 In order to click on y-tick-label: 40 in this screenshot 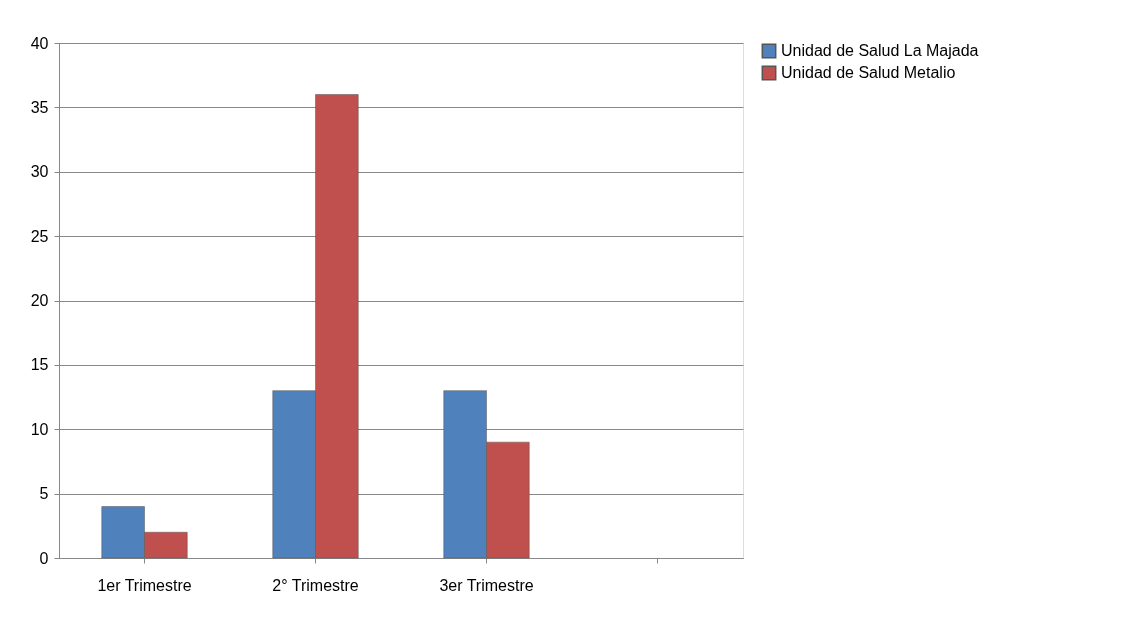, I will do `click(39, 43)`.